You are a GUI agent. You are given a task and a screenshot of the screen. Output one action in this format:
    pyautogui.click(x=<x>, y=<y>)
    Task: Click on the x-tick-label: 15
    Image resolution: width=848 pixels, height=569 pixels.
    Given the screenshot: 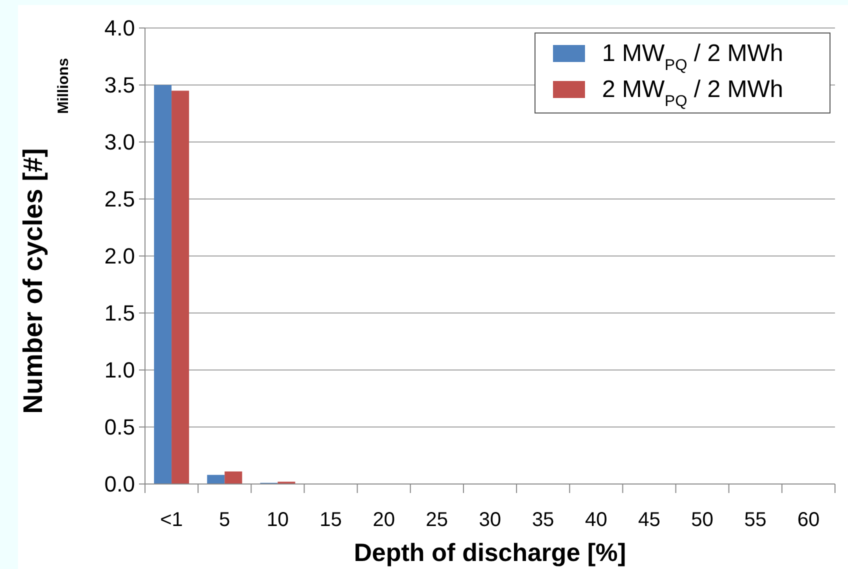 What is the action you would take?
    pyautogui.click(x=331, y=520)
    